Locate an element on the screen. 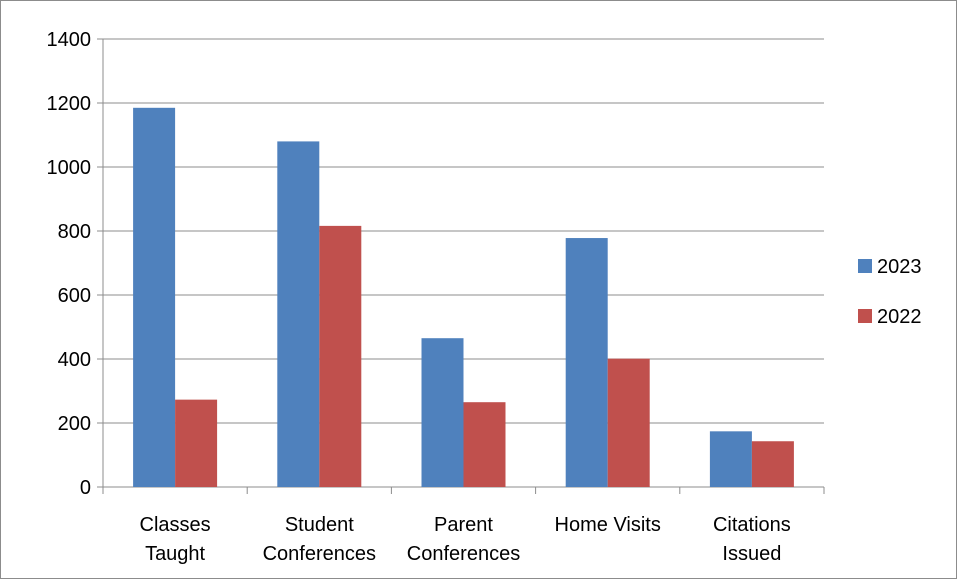  y-tick-label: 400 is located at coordinates (74, 360).